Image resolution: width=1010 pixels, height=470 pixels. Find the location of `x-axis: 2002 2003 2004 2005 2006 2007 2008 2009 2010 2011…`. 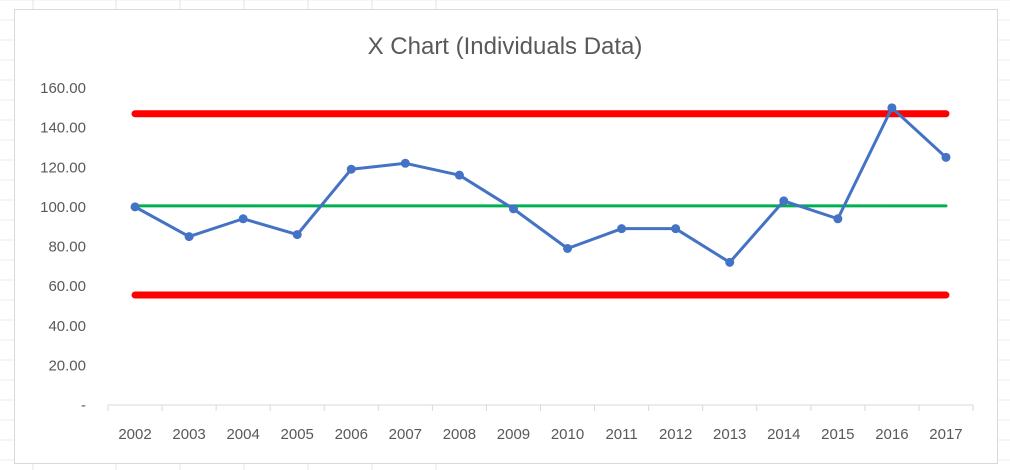

x-axis: 2002 2003 2004 2005 2006 2007 2008 2009 2010 2011… is located at coordinates (540, 423).